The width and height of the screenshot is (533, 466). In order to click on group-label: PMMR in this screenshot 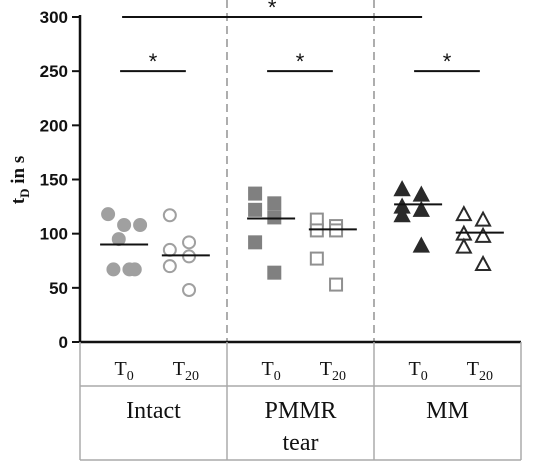, I will do `click(300, 411)`.